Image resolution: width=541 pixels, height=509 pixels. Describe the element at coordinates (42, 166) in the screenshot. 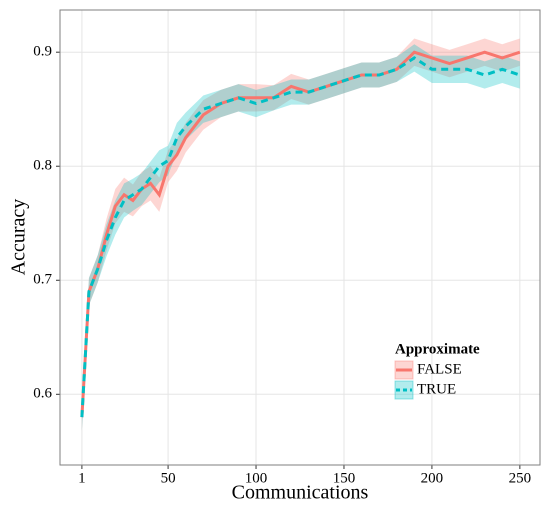

I see `y-tick-label: 0.8` at that location.